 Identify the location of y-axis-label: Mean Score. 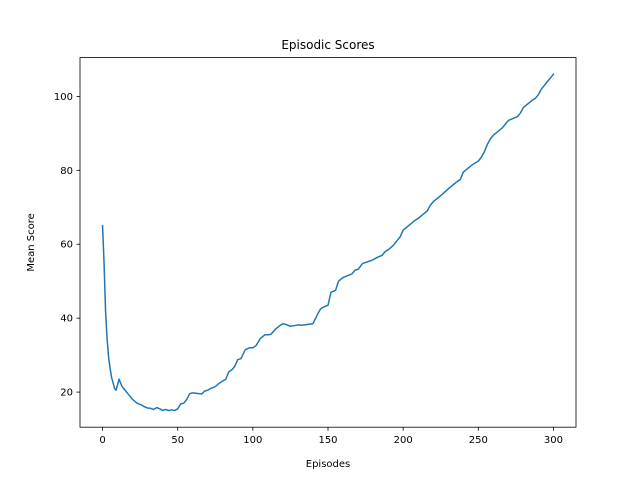
(31, 242).